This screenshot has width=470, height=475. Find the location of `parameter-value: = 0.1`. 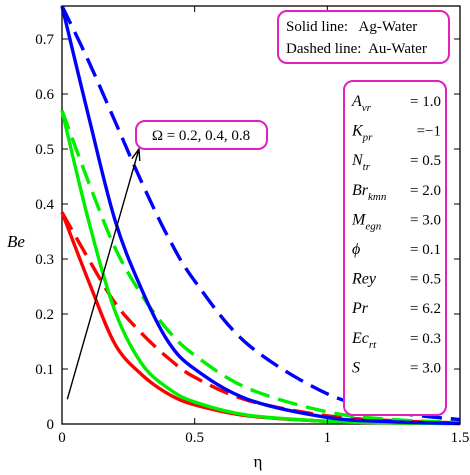

parameter-value: = 0.1 is located at coordinates (425, 250).